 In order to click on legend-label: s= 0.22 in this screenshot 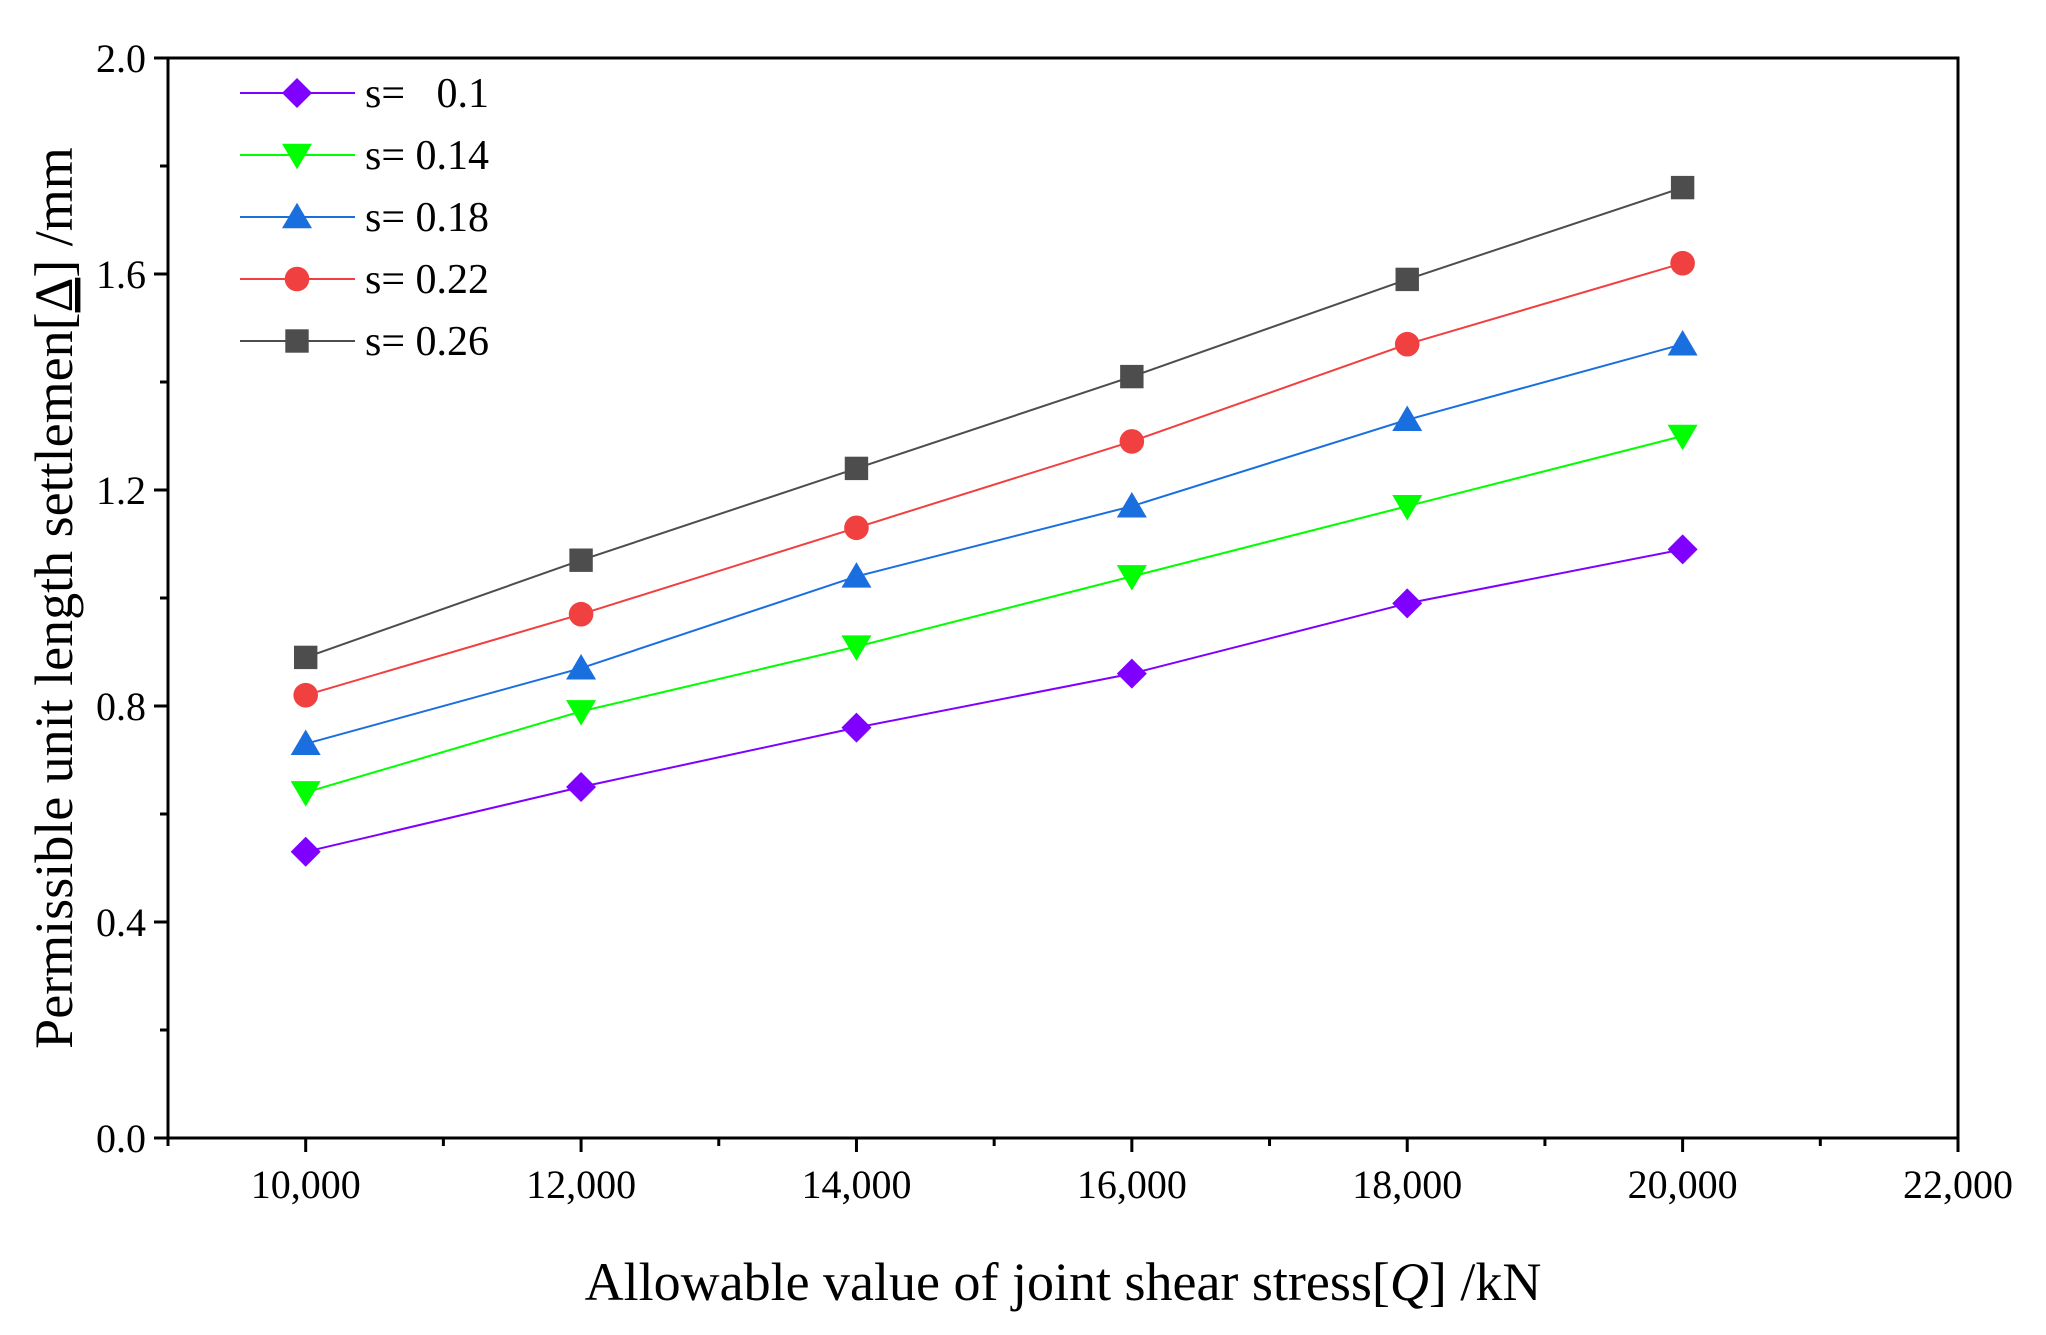, I will do `click(427, 280)`.